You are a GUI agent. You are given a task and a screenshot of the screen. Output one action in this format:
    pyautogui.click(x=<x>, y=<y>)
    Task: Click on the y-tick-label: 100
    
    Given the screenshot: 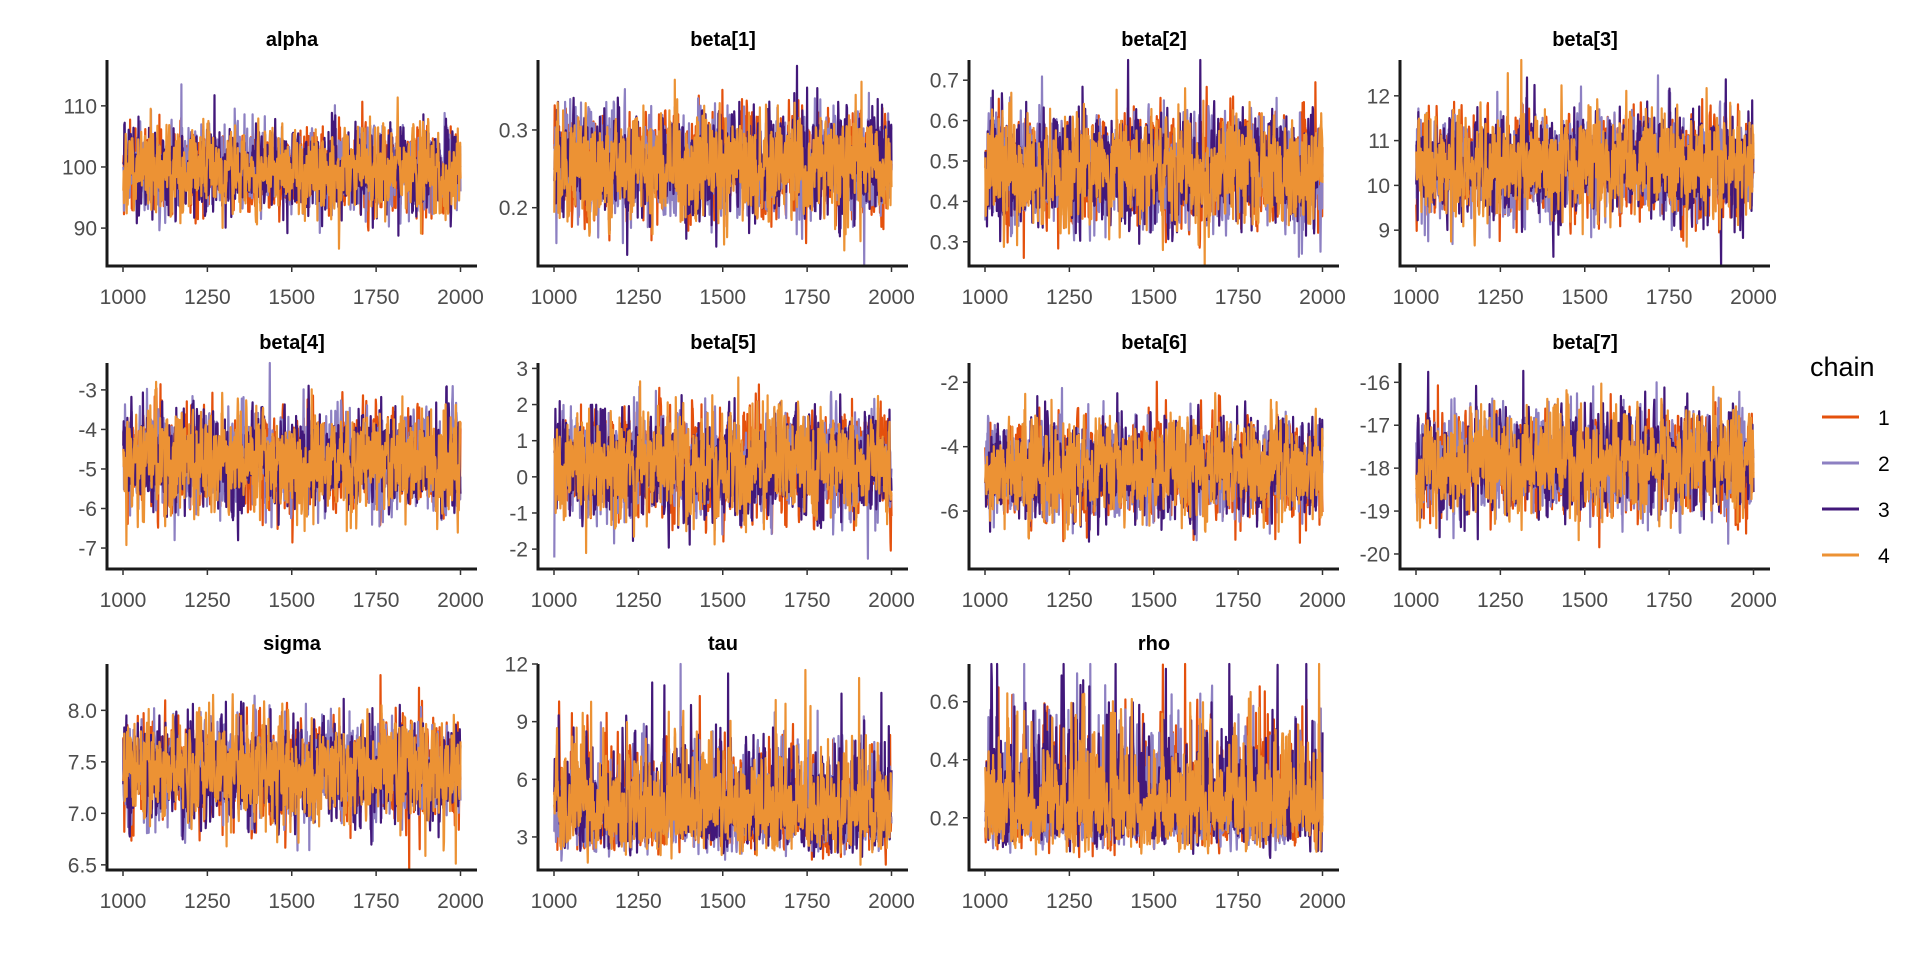 What is the action you would take?
    pyautogui.click(x=79, y=167)
    